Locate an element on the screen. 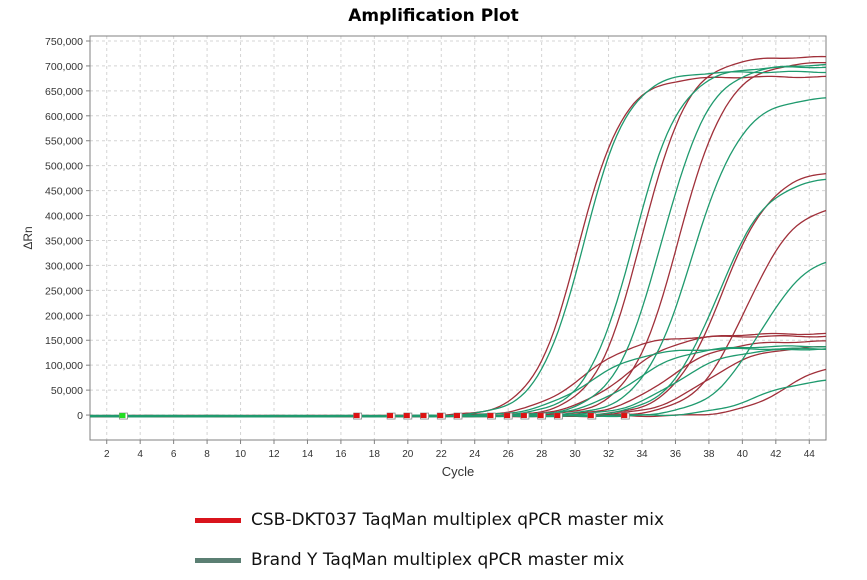 This screenshot has width=867, height=580. x-axis-label: Cycle is located at coordinates (458, 471).